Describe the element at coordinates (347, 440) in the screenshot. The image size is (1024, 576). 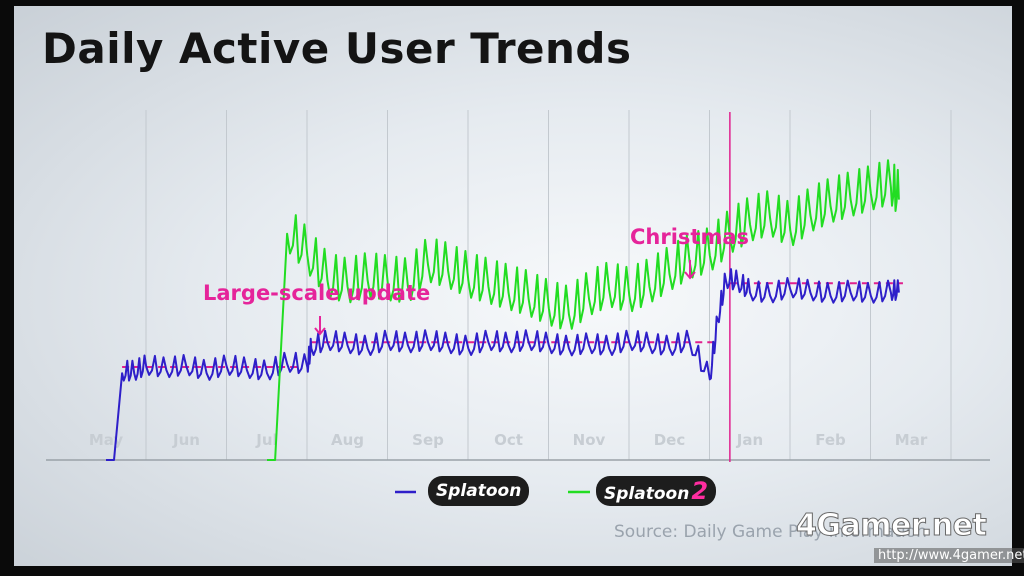
I see `x-tick-label: Aug` at that location.